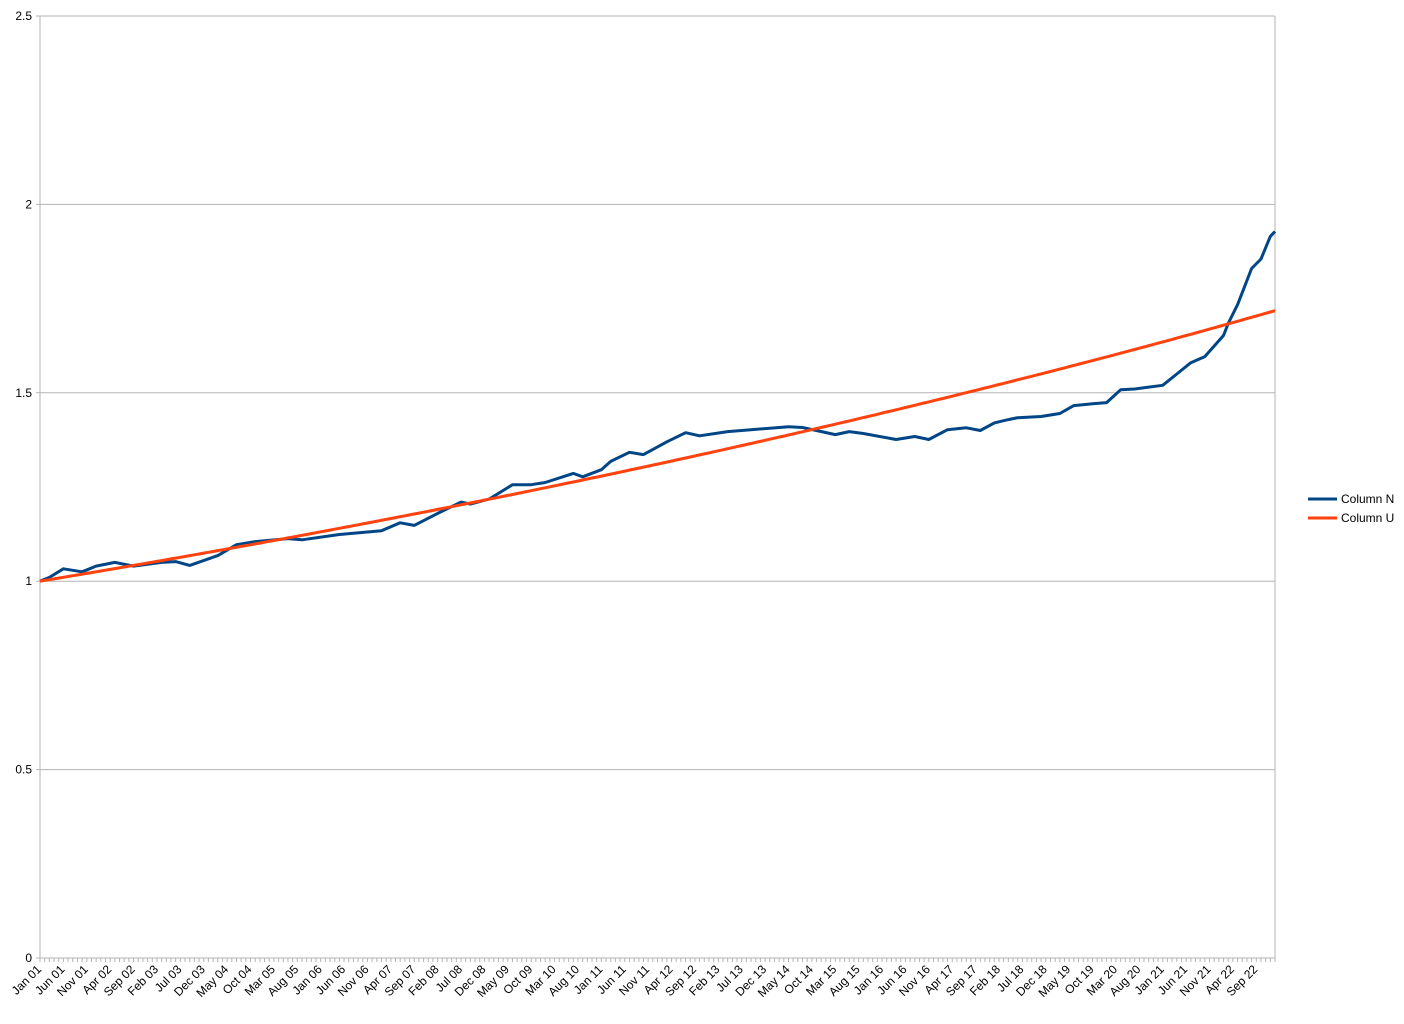  Describe the element at coordinates (1367, 518) in the screenshot. I see `legend-label: Column U` at that location.